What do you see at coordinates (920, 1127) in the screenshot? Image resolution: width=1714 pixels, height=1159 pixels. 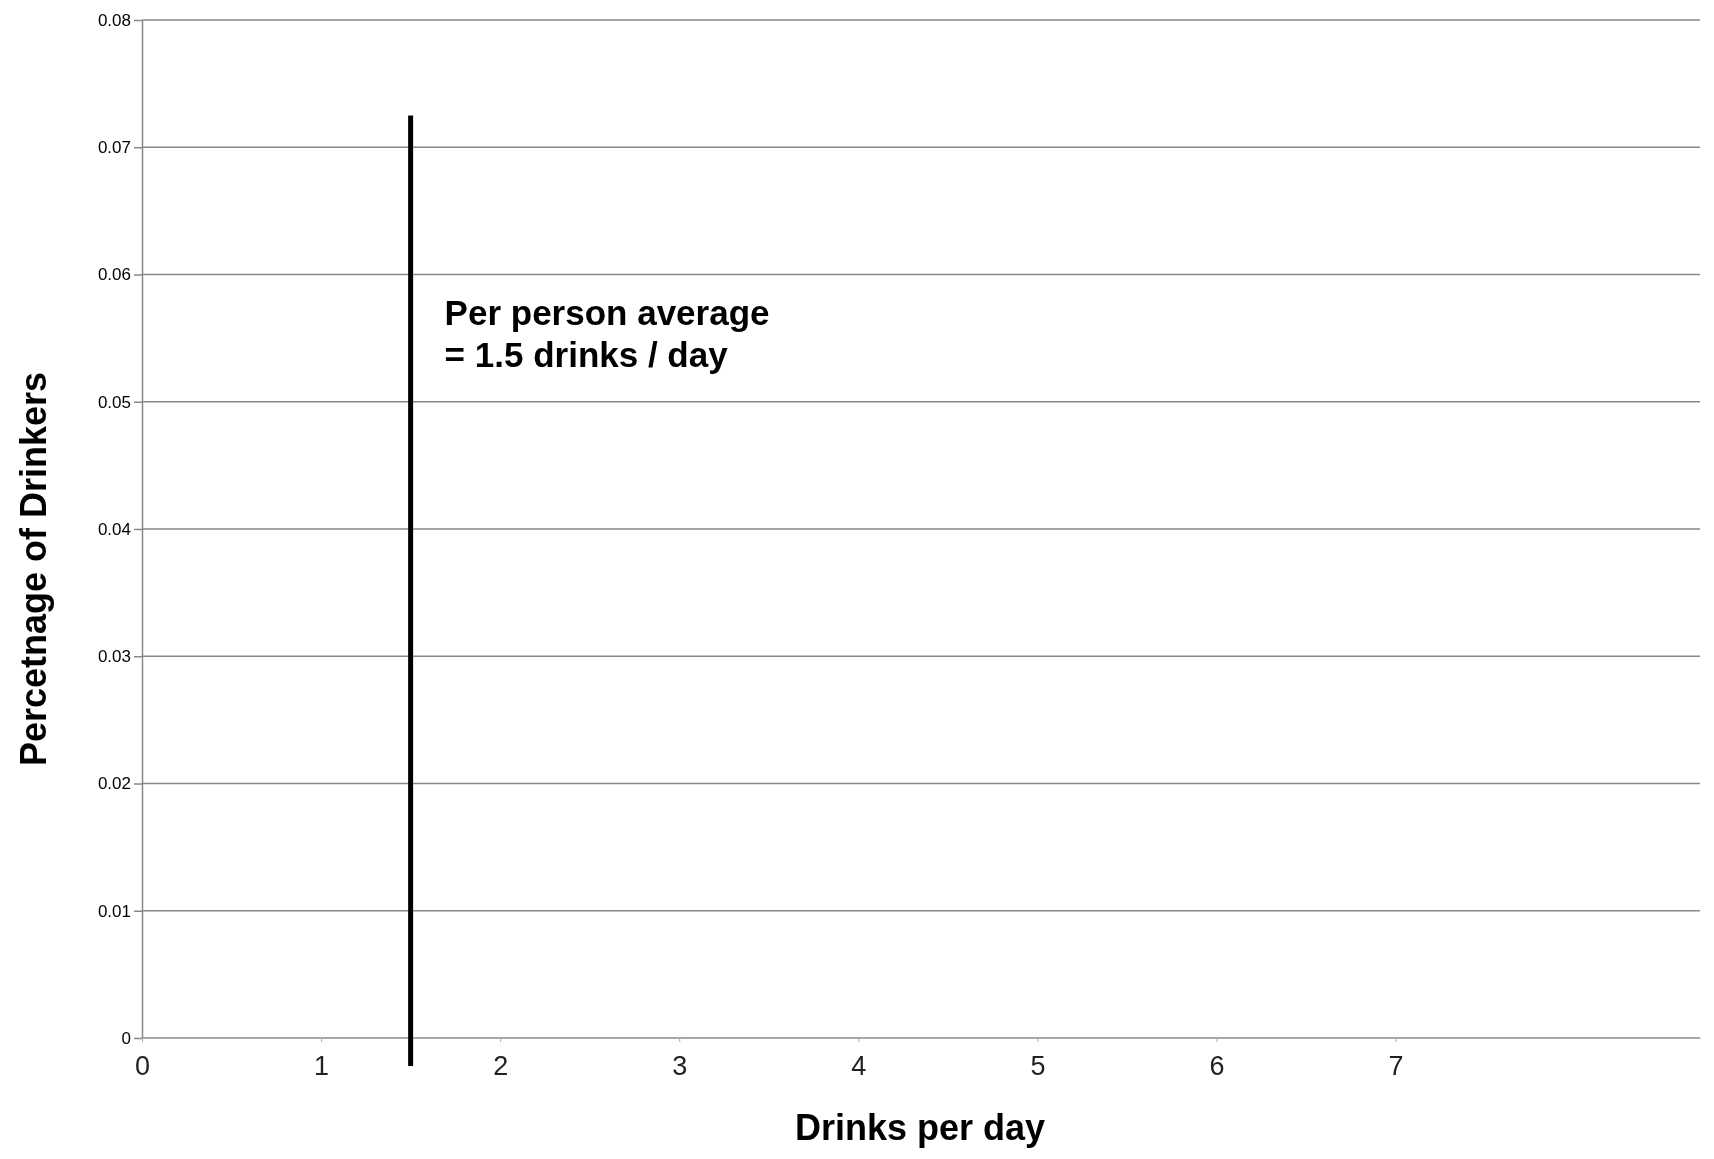 I see `x-axis-title: Drinks per day` at bounding box center [920, 1127].